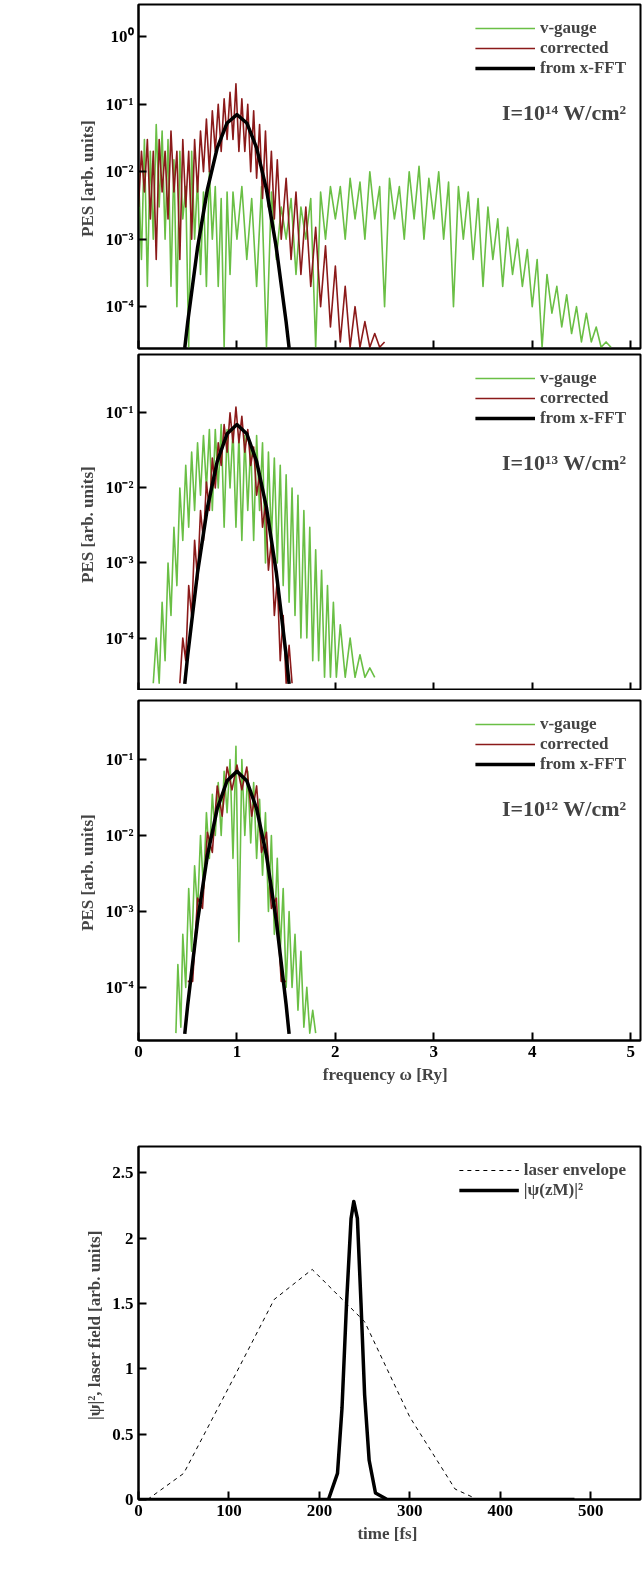  Describe the element at coordinates (95, 1325) in the screenshot. I see `y-axis-title: |ψ|², laser field [arb. units]` at that location.